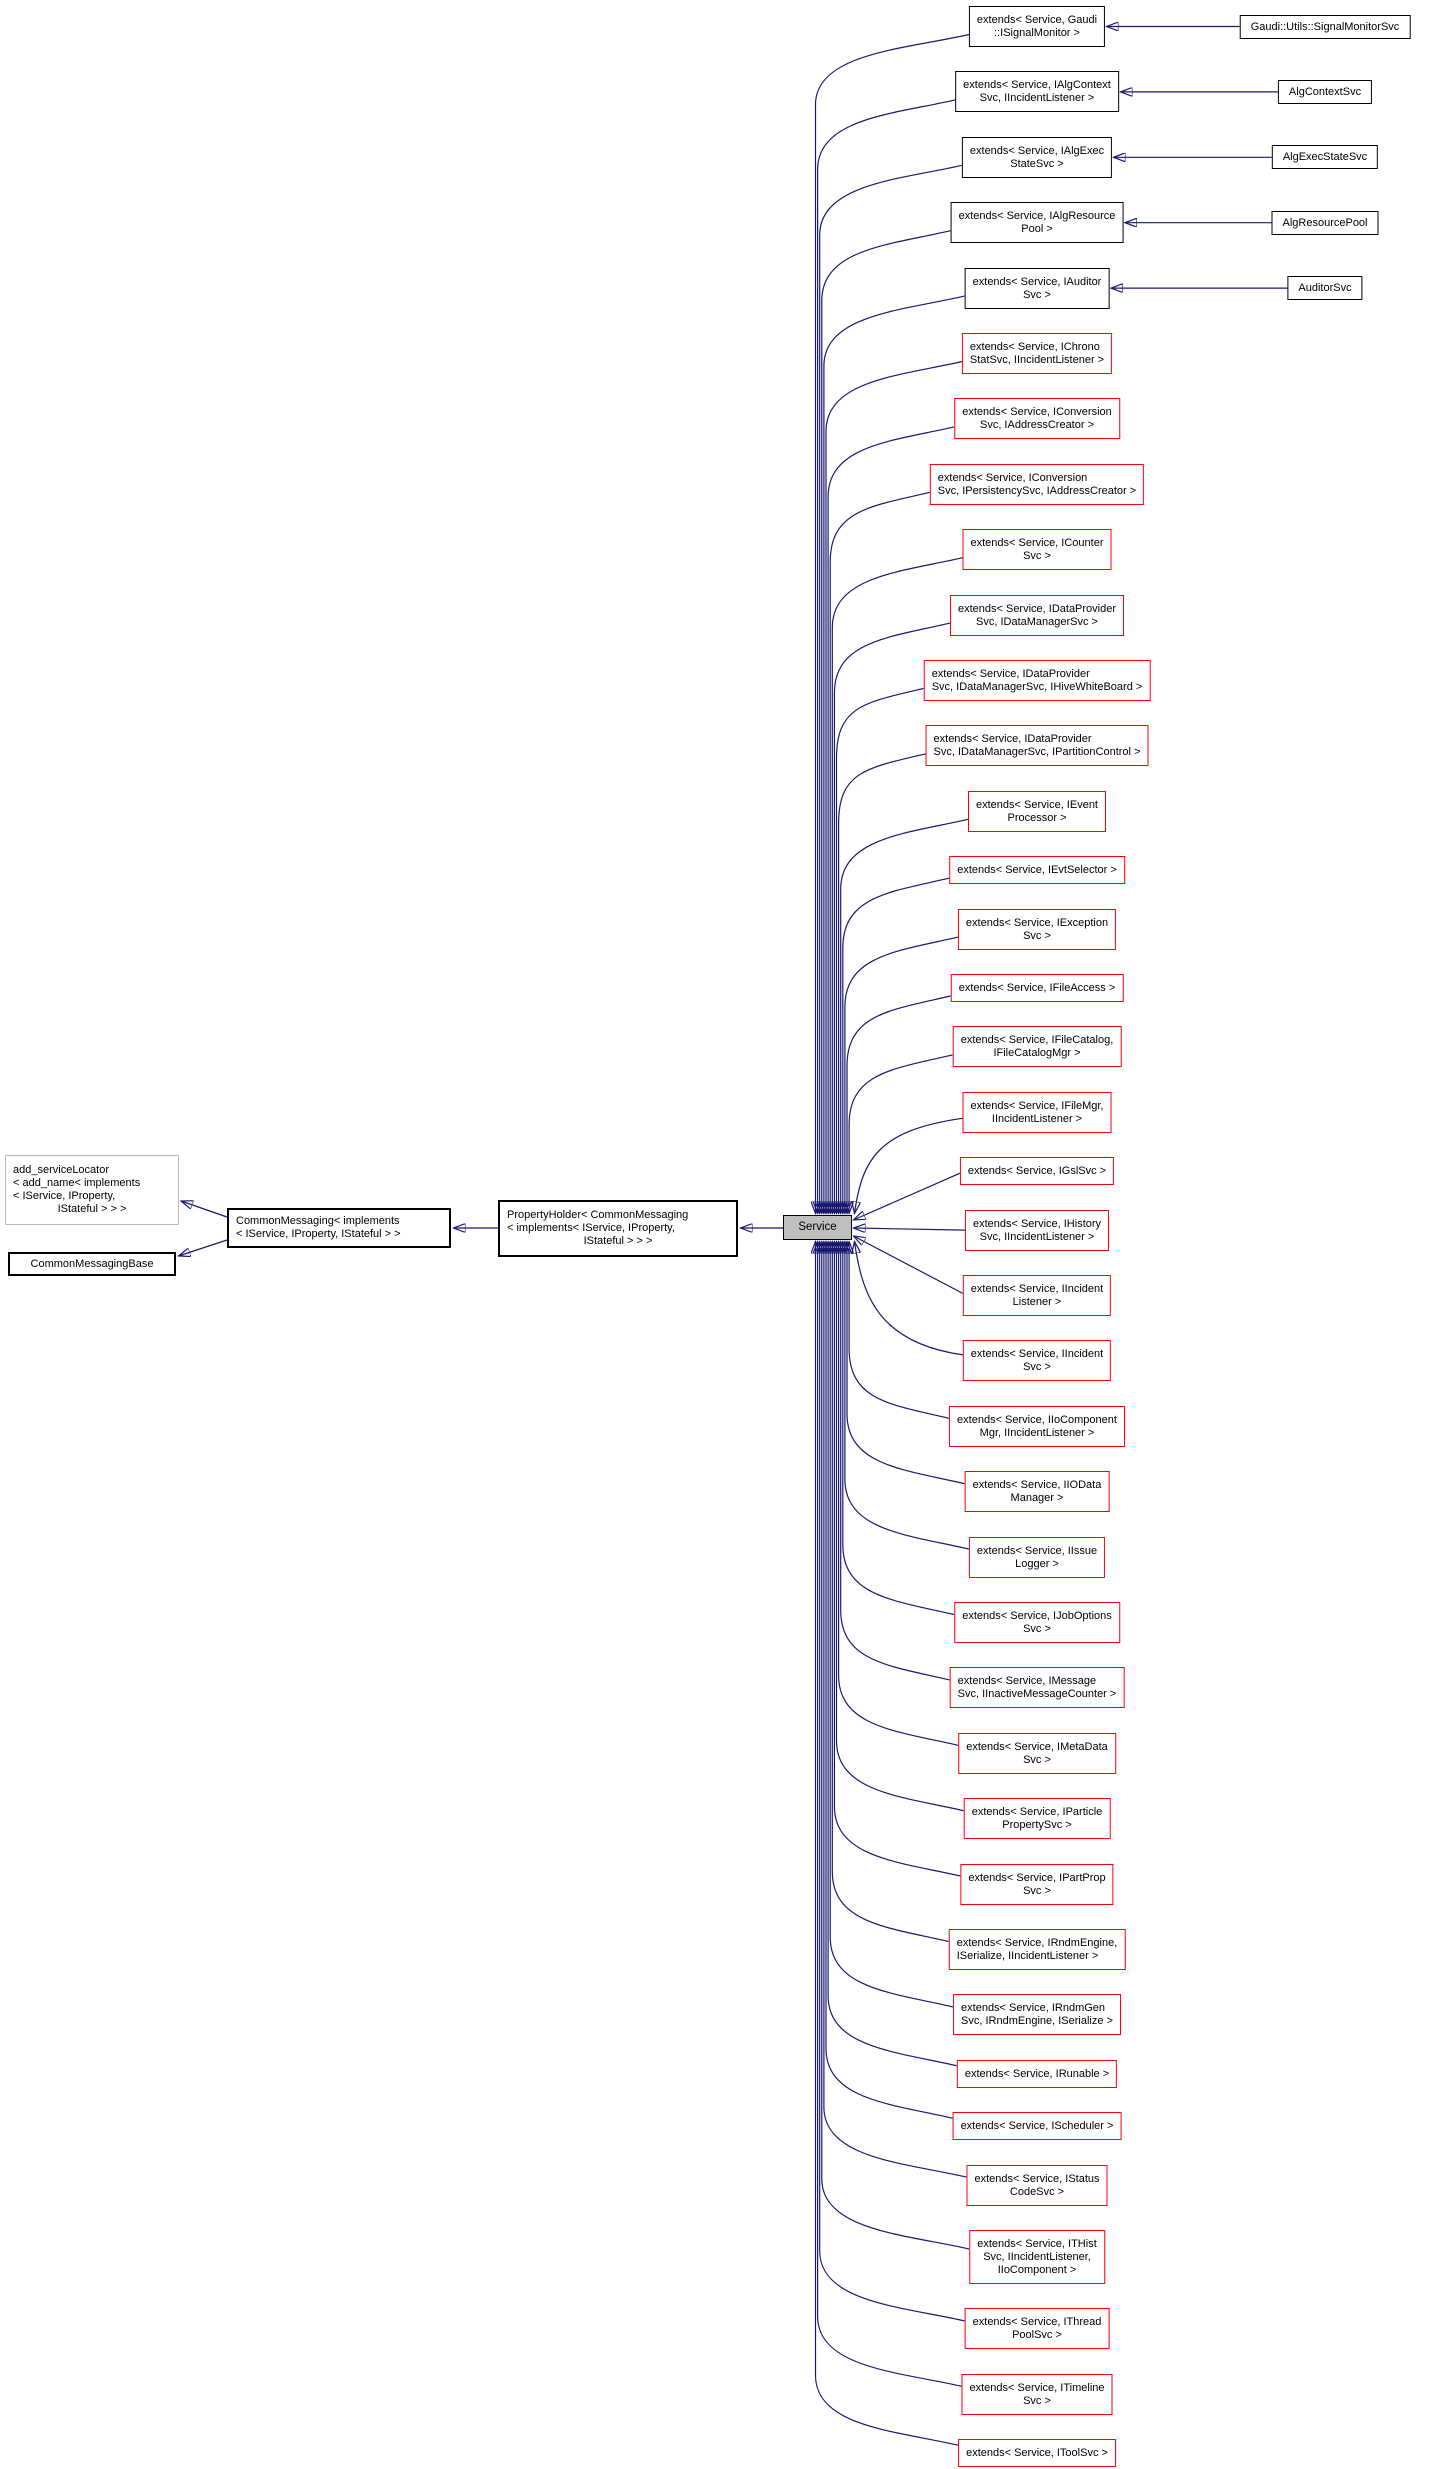 Image resolution: width=1432 pixels, height=2469 pixels. I want to click on node-line: extends< Service, IAlgExec, so click(1037, 150).